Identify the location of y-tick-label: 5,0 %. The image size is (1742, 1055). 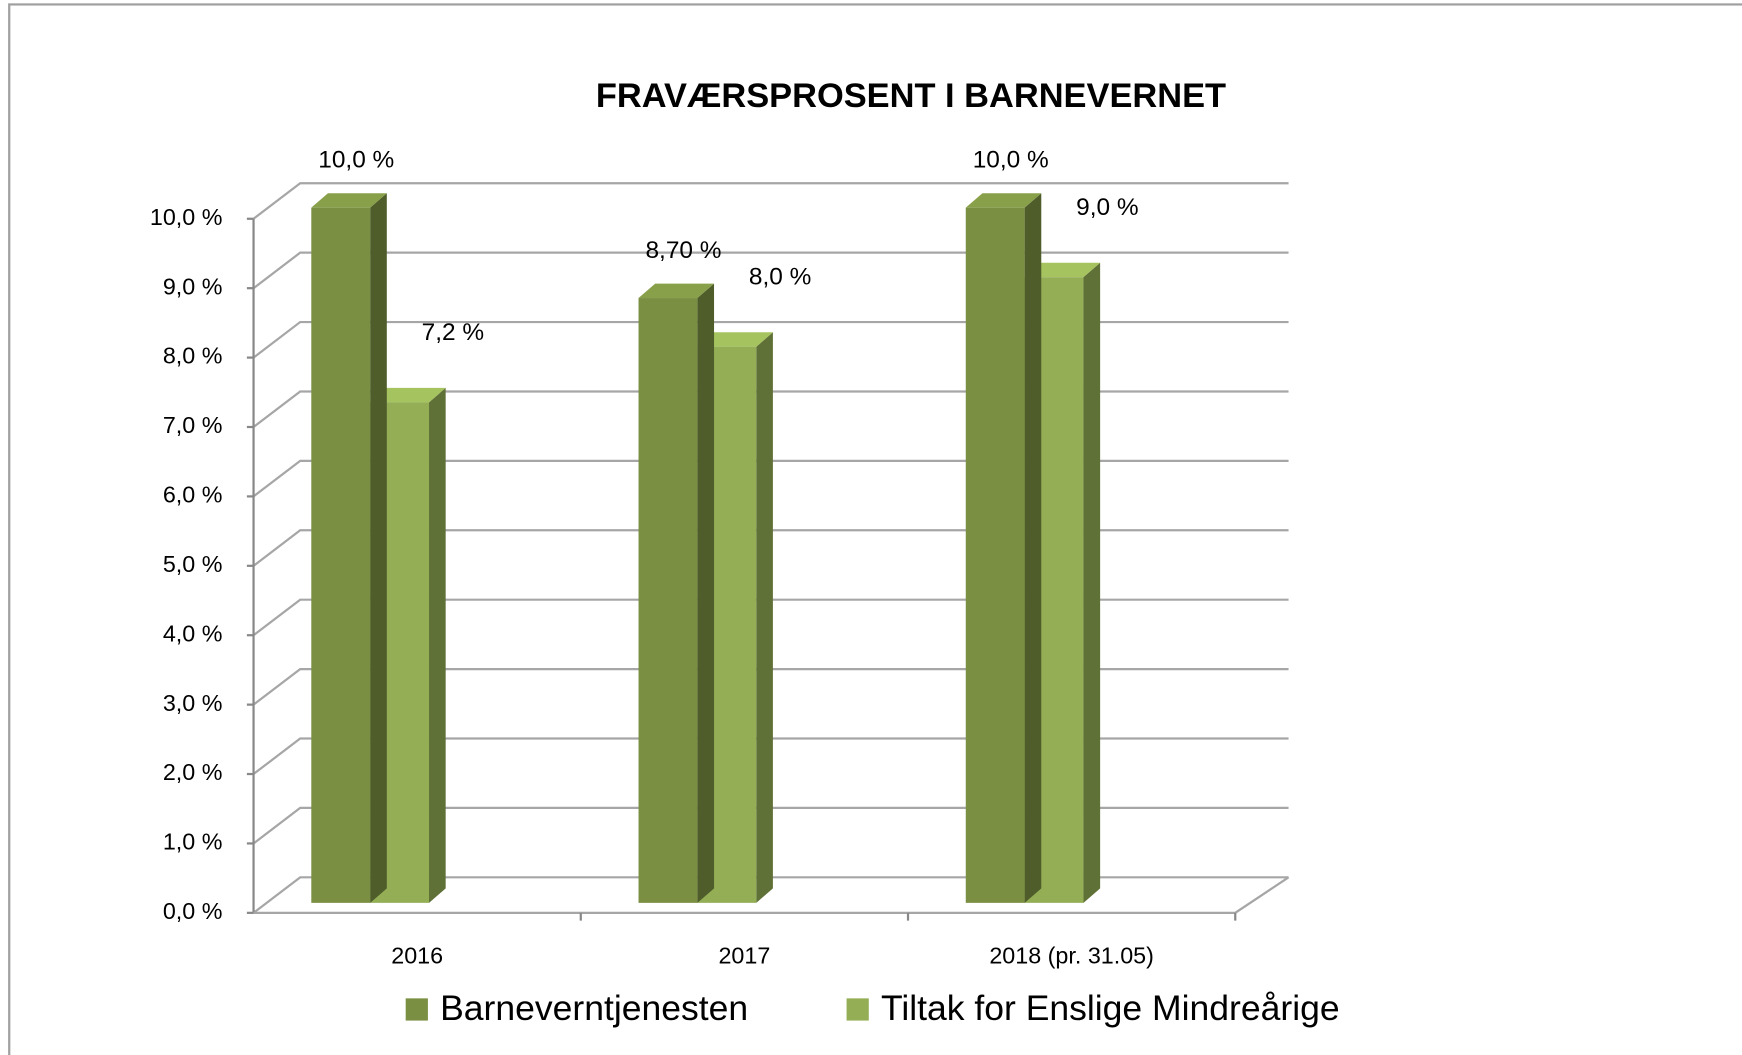
(193, 564).